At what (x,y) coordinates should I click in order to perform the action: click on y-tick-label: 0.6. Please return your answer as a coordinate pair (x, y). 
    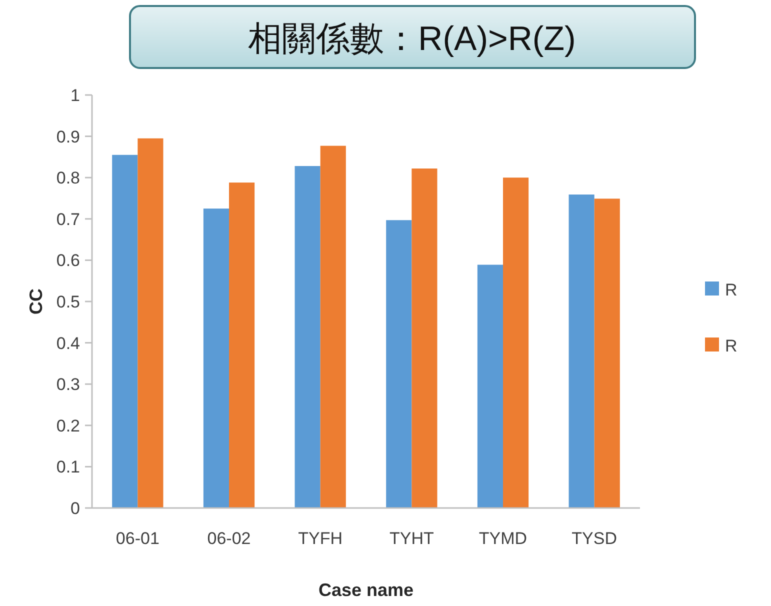
    Looking at the image, I should click on (68, 260).